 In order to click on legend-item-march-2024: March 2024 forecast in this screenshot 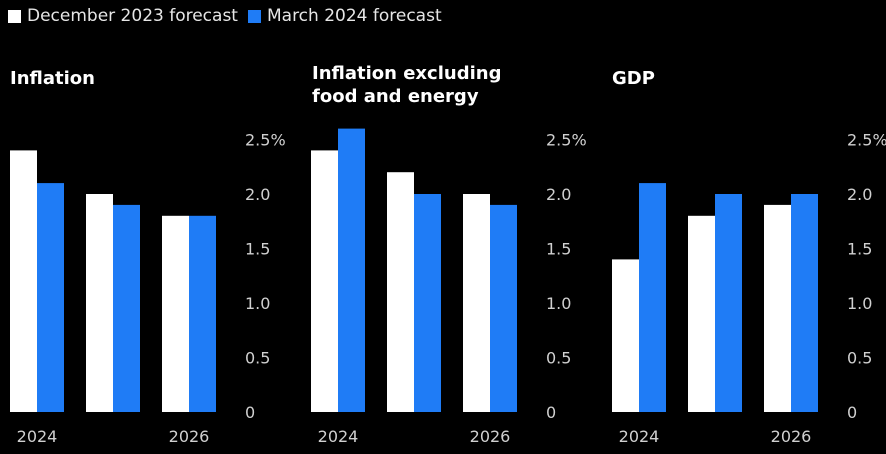, I will do `click(344, 16)`.